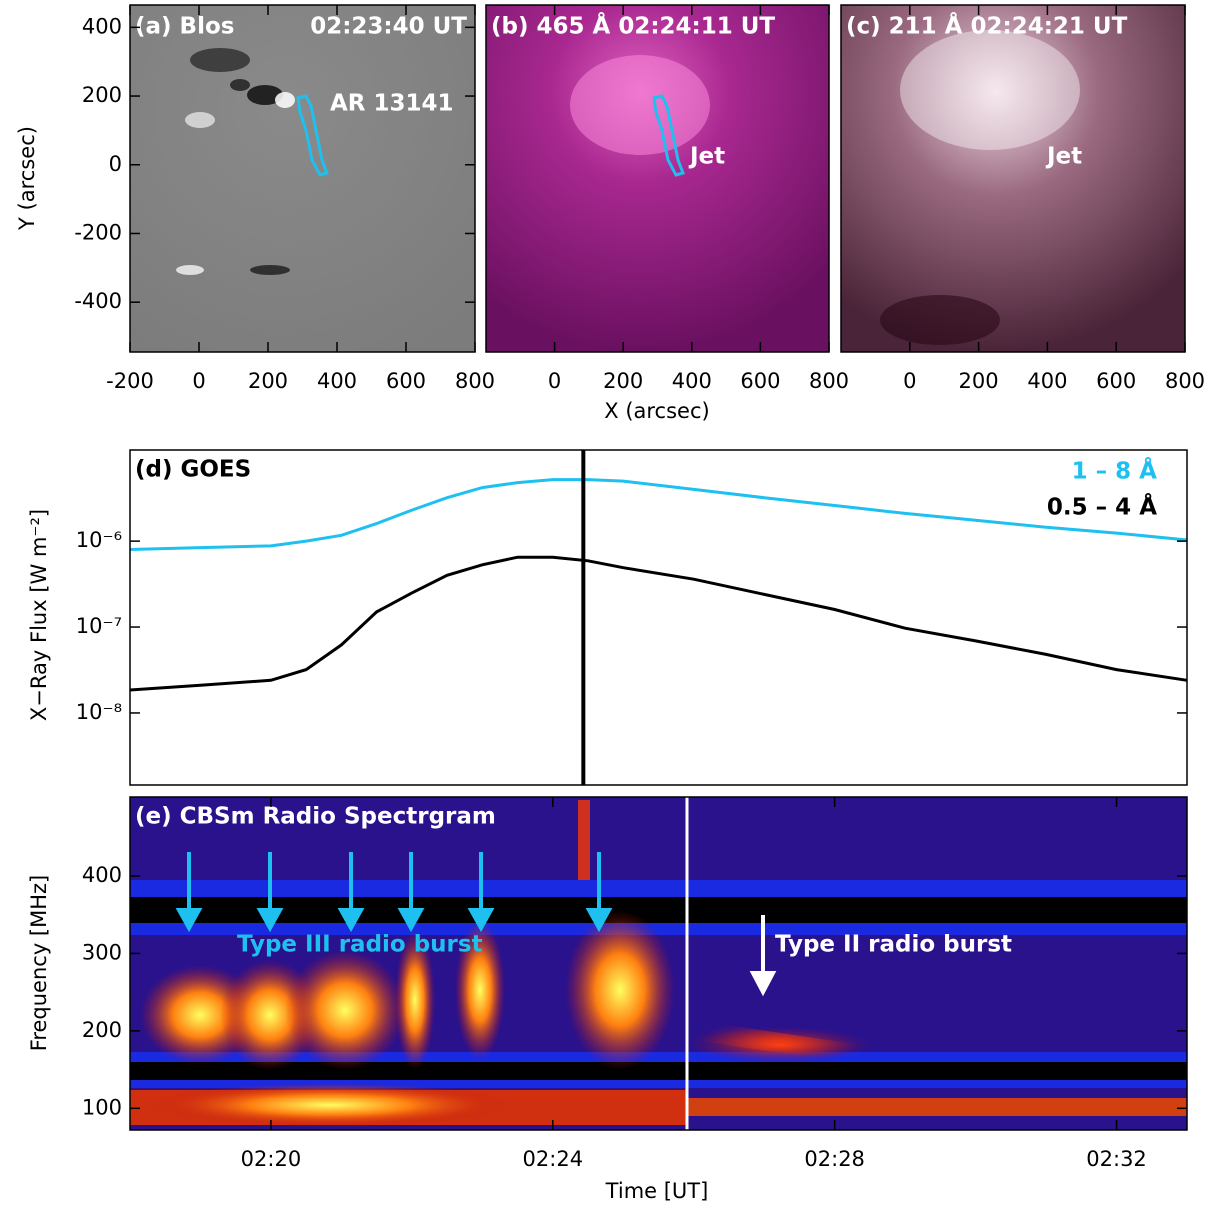  Describe the element at coordinates (115, 164) in the screenshot. I see `y-tick-label: 0` at that location.